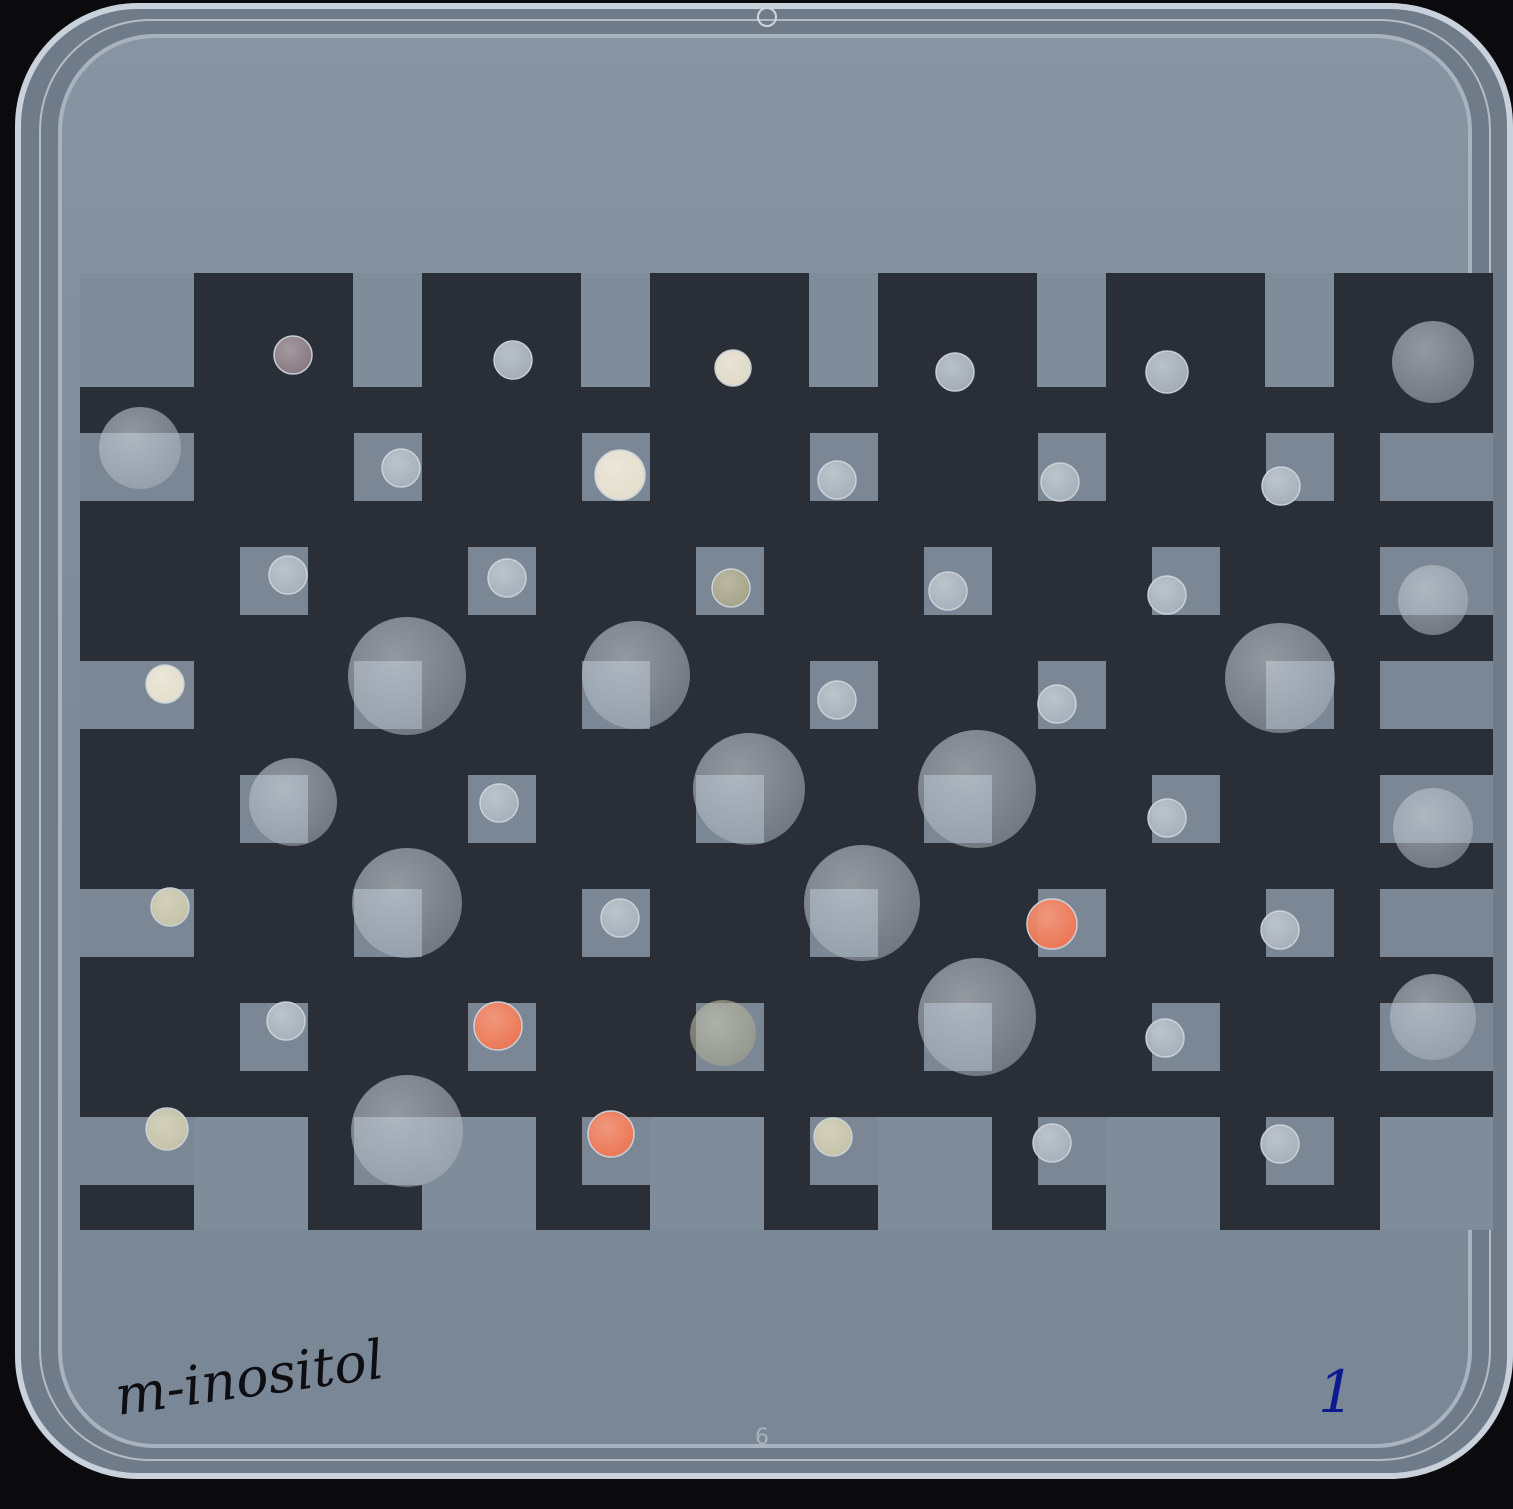  Describe the element at coordinates (767, 17) in the screenshot. I see `plate-top-notch` at that location.